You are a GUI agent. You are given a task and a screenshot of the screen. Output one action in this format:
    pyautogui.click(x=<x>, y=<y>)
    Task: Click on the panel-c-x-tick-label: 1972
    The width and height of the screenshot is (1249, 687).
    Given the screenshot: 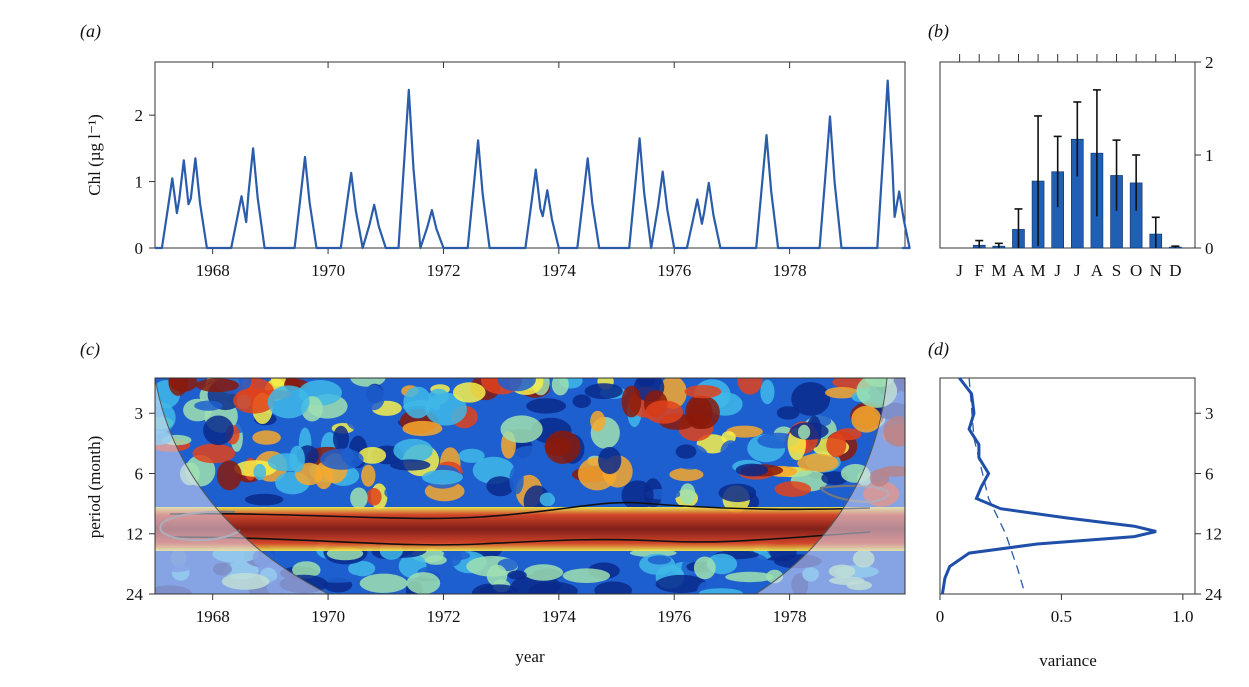 What is the action you would take?
    pyautogui.click(x=443, y=616)
    